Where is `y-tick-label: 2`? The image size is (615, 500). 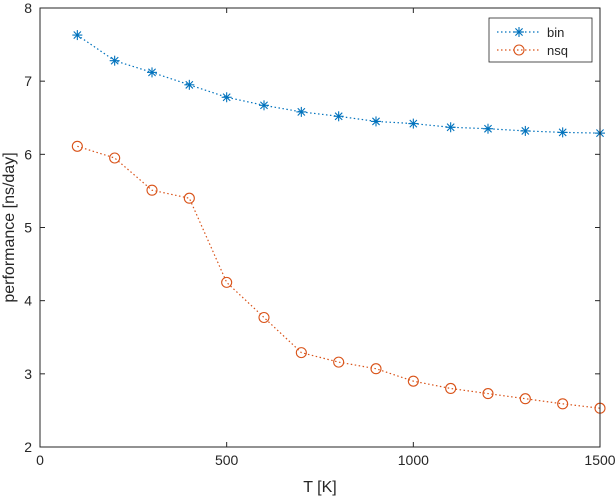
y-tick-label: 2 is located at coordinates (28, 447).